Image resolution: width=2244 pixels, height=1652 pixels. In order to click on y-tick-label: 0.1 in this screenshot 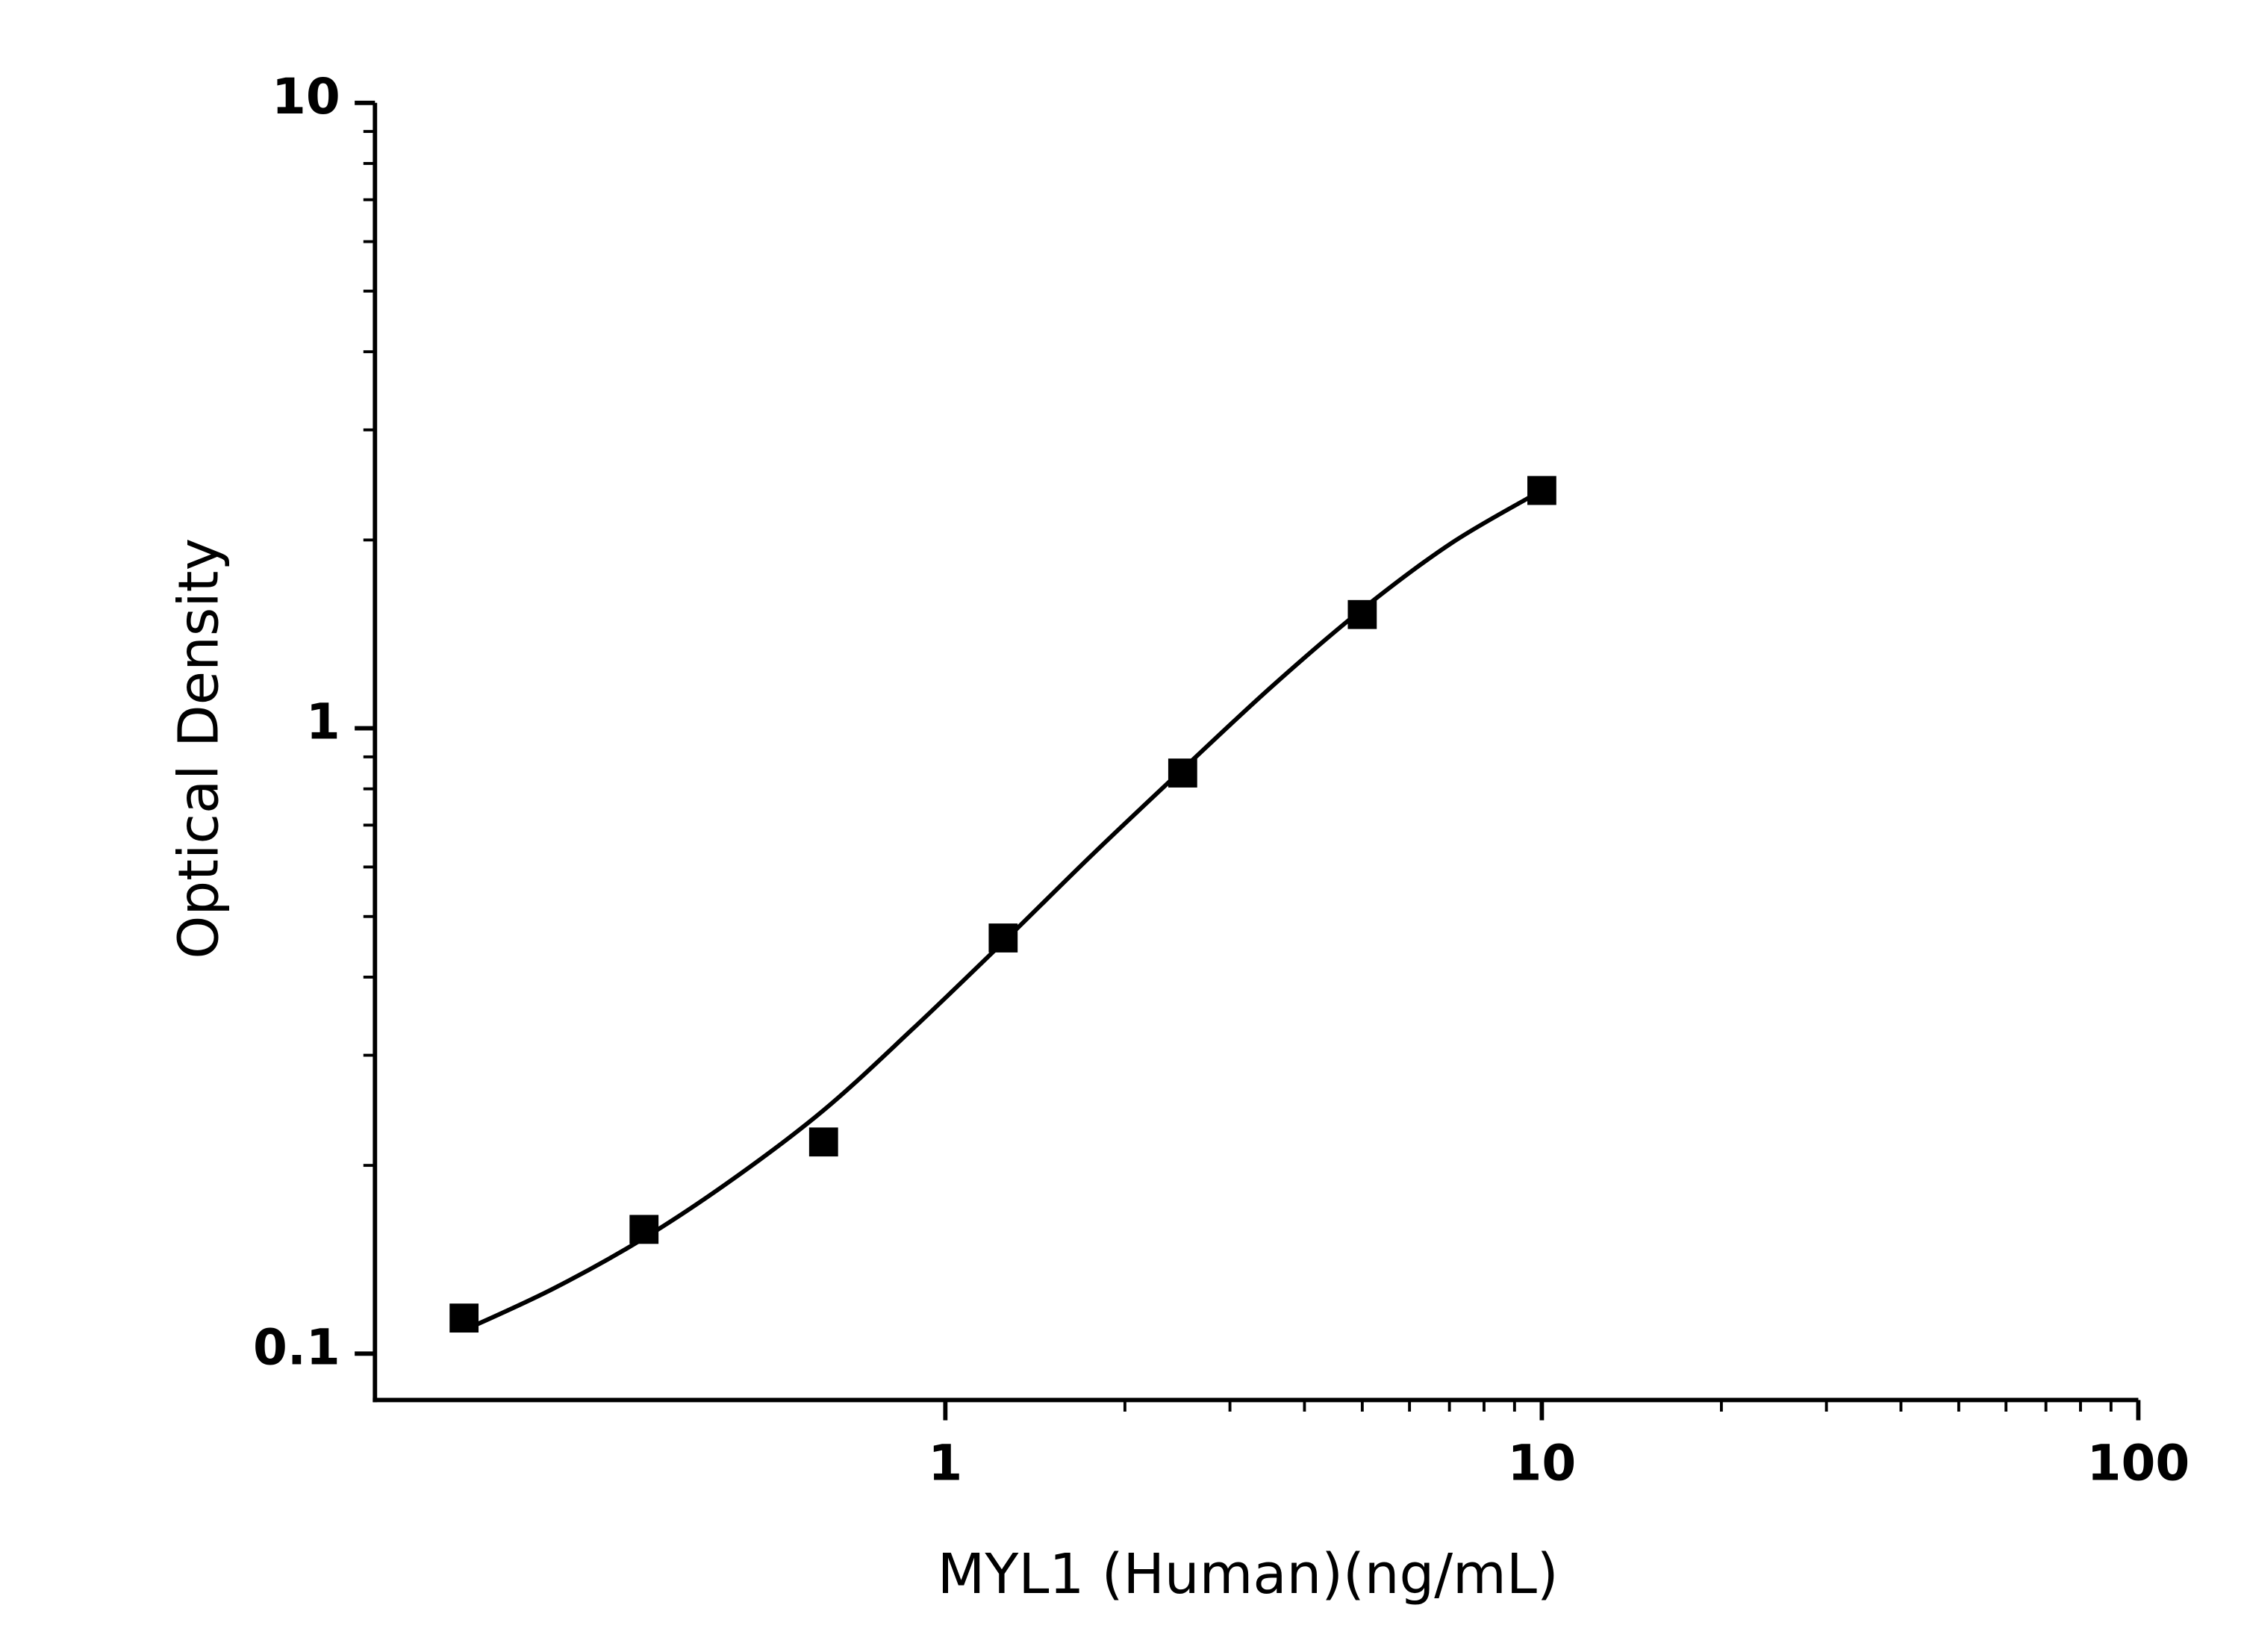, I will do `click(296, 1347)`.